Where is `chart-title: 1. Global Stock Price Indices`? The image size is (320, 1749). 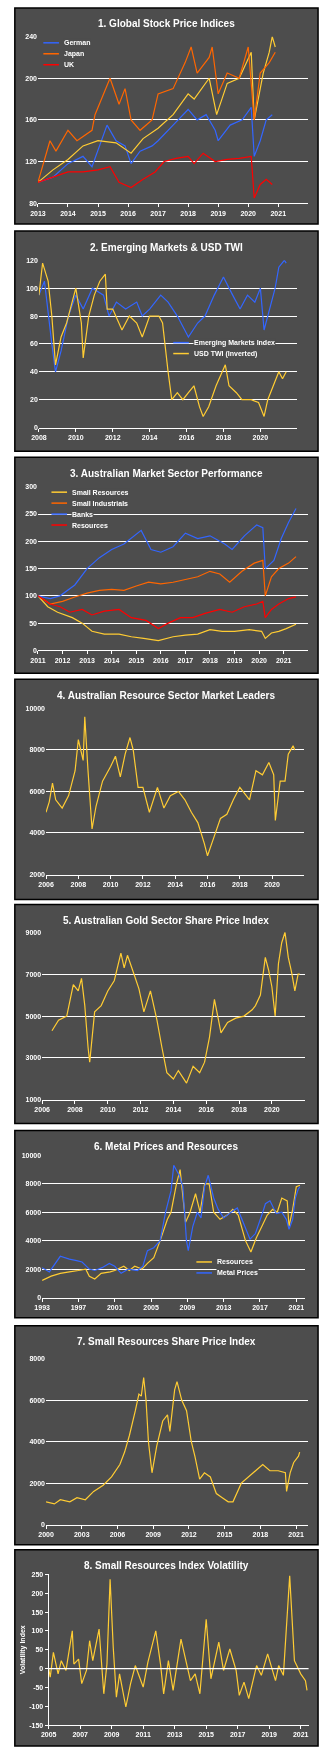
chart-title: 1. Global Stock Price Indices is located at coordinates (167, 23).